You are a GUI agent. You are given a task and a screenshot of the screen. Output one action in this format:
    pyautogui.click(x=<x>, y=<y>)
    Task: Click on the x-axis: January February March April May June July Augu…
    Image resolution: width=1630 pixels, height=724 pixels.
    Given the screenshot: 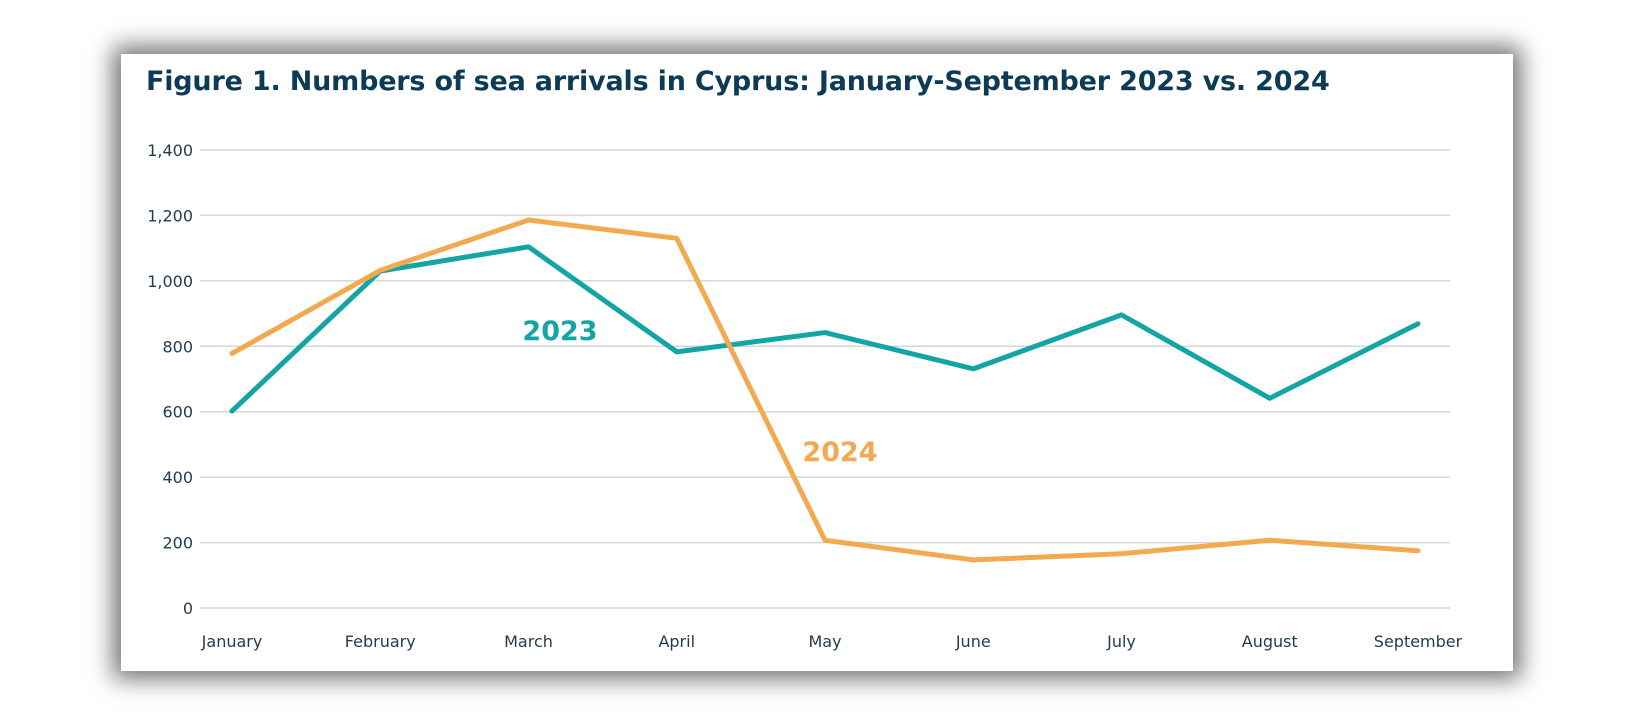 What is the action you would take?
    pyautogui.click(x=832, y=641)
    